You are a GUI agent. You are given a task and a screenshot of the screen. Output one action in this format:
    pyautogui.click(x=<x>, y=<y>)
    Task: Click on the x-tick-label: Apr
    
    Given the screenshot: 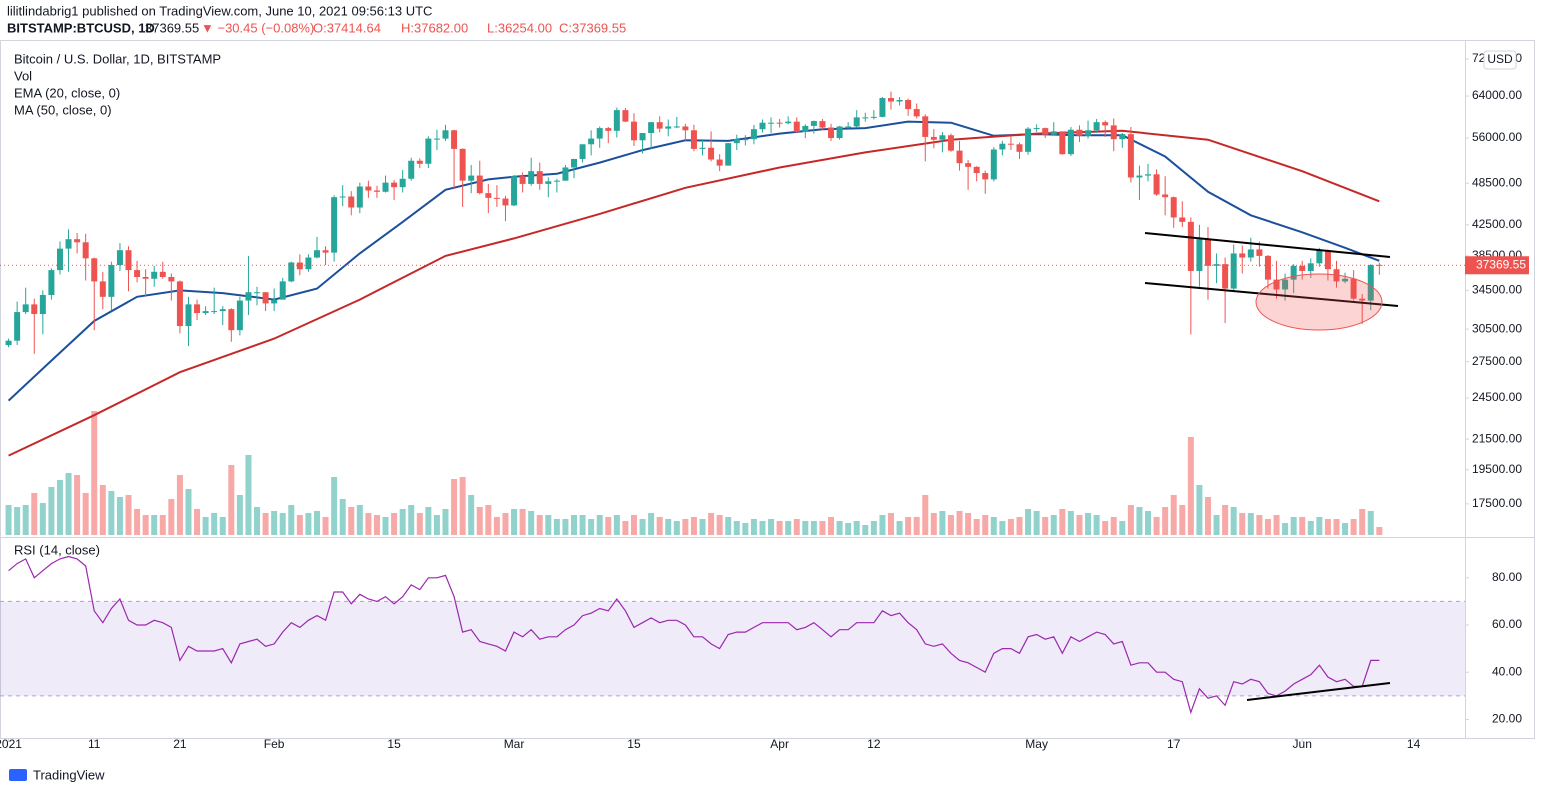 What is the action you would take?
    pyautogui.click(x=779, y=744)
    